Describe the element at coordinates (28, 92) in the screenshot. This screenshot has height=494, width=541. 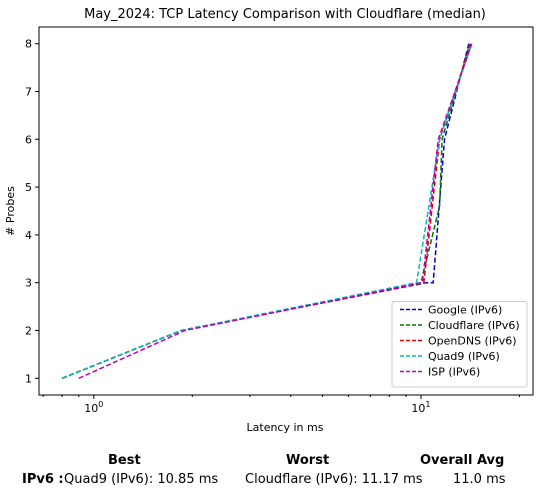
I see `y-tick-label-7: 7` at that location.